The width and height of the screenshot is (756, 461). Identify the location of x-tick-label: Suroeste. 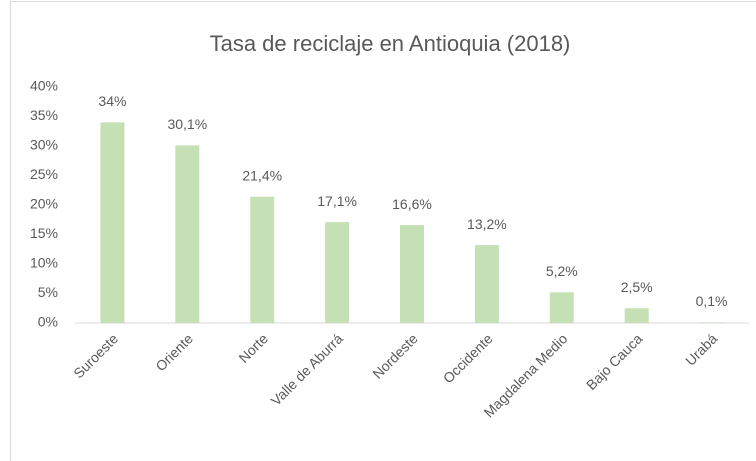
(95, 355).